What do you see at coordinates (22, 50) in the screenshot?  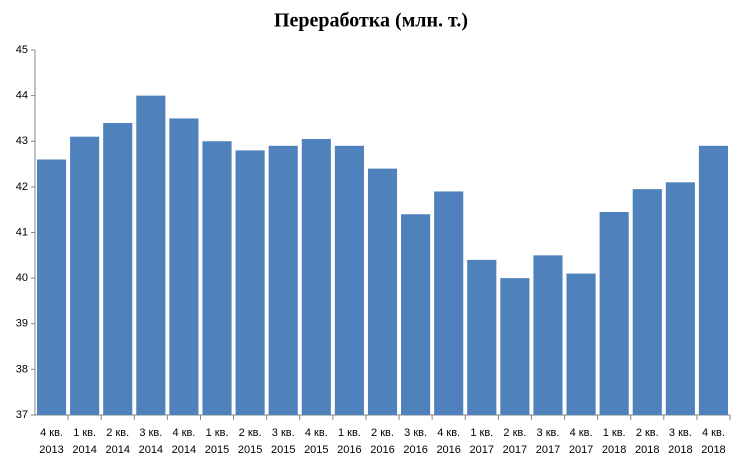 I see `y-tick-label: 45` at bounding box center [22, 50].